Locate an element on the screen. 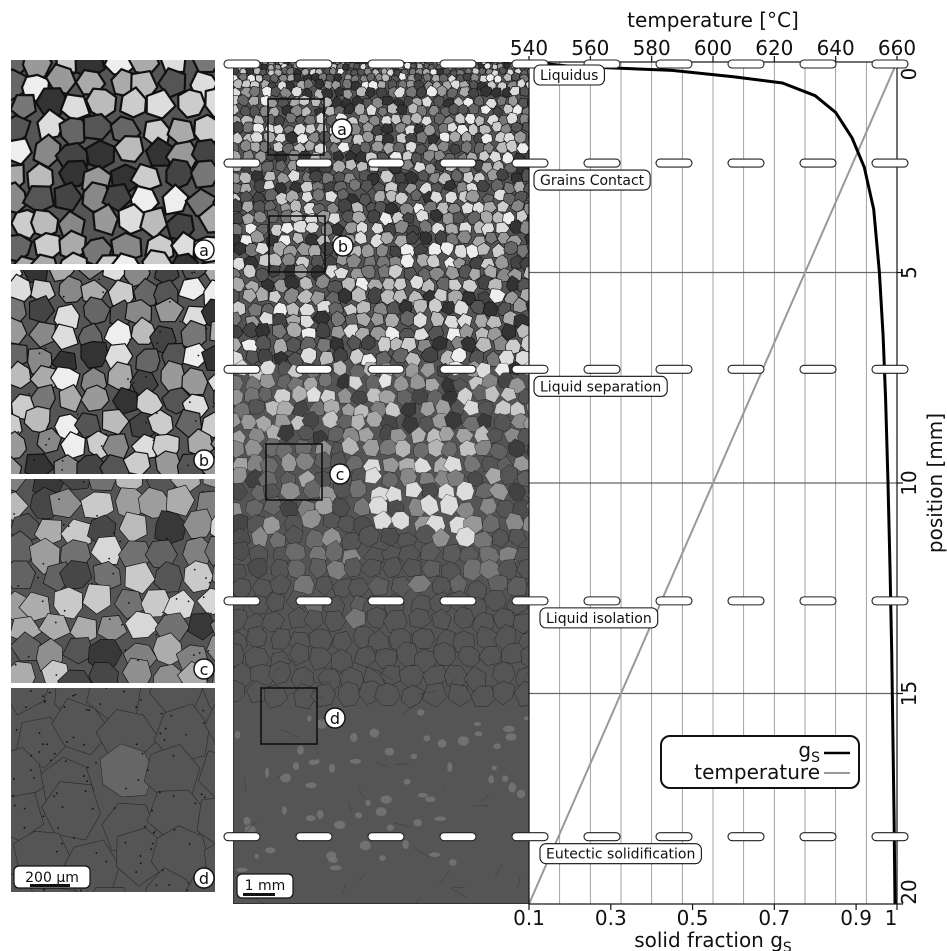 Image resolution: width=947 pixels, height=951 pixels. legend-box is located at coordinates (760, 762).